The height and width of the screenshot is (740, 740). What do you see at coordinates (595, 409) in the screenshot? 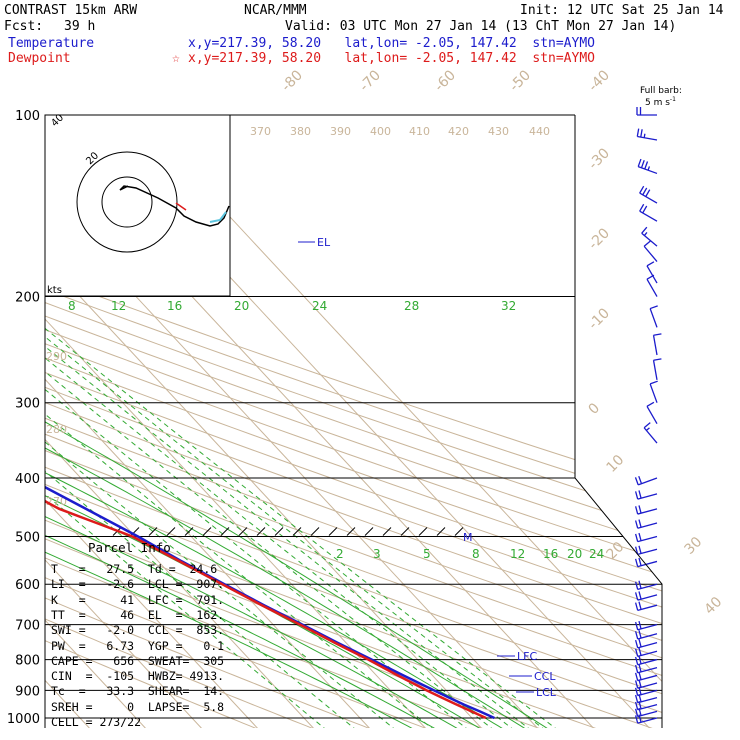
I see `isotherm-label: 0` at bounding box center [595, 409].